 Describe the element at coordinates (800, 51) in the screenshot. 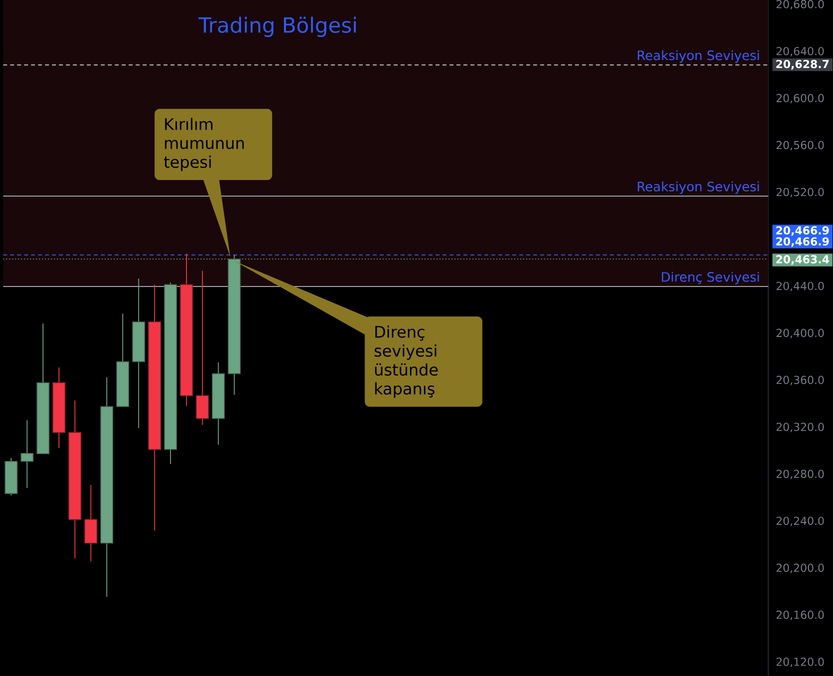

I see `y-tick-label: 20,640.0` at that location.